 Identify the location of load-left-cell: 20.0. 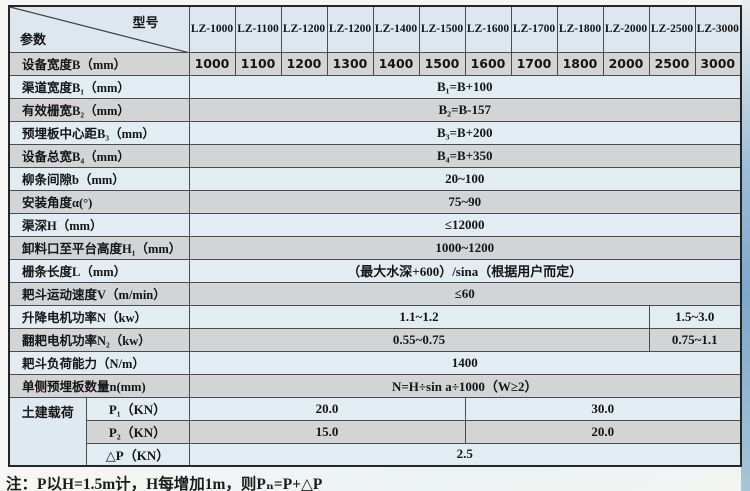
(327, 408).